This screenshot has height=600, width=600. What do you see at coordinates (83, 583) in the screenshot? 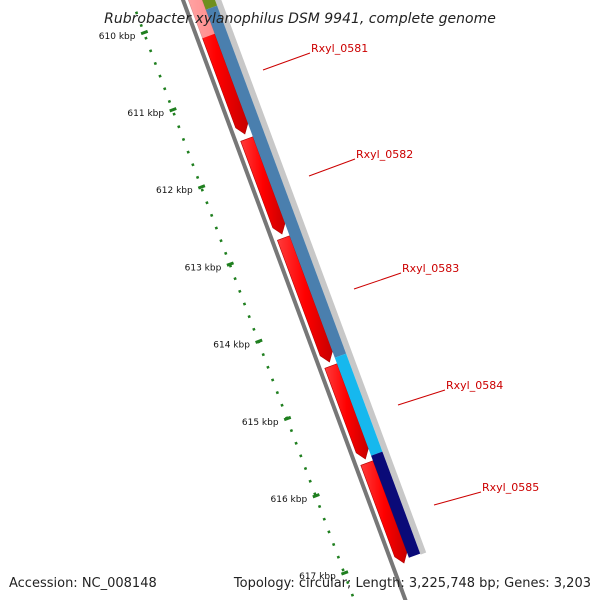
I see `accession-text: Accession: NC_008148` at bounding box center [83, 583].